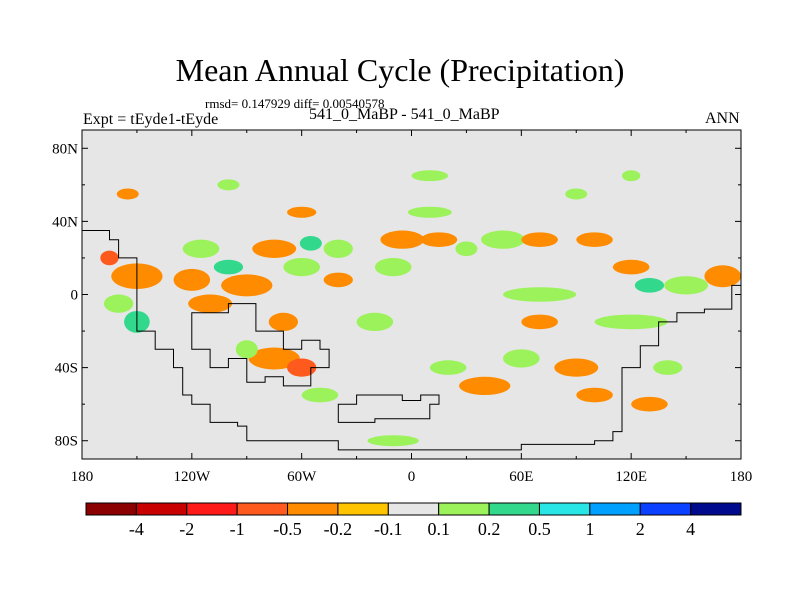 The image size is (800, 600). What do you see at coordinates (640, 529) in the screenshot?
I see `colorbar-label: 2` at bounding box center [640, 529].